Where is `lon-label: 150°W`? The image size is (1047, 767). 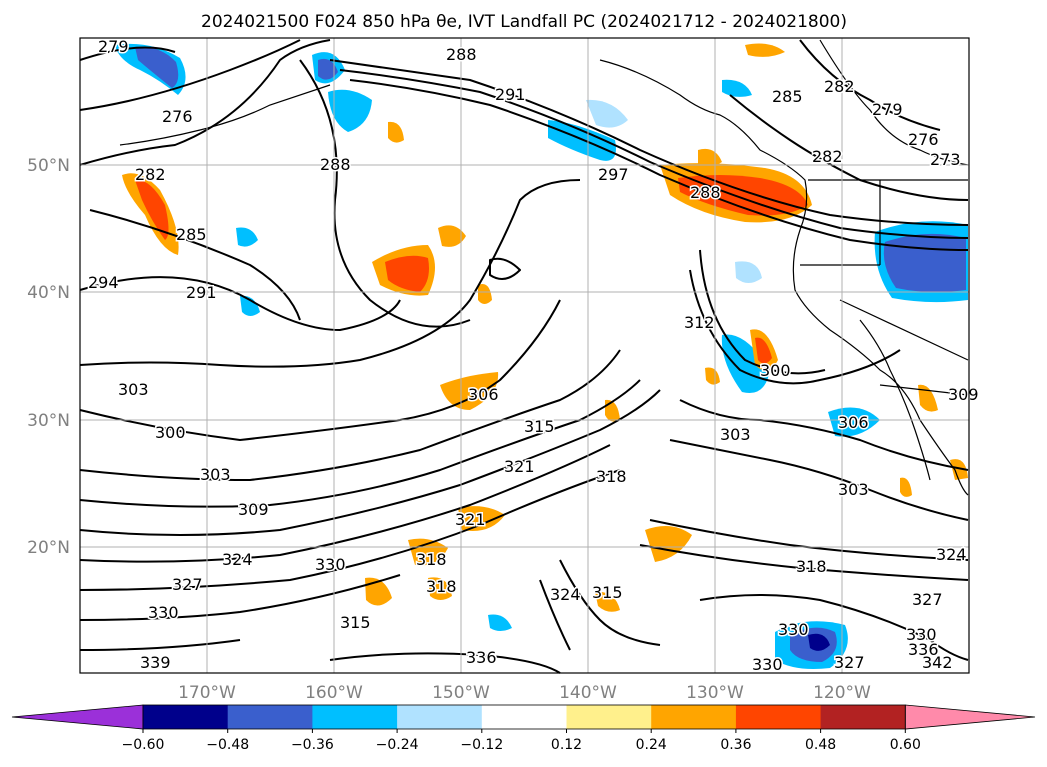 lon-label: 150°W is located at coordinates (461, 693).